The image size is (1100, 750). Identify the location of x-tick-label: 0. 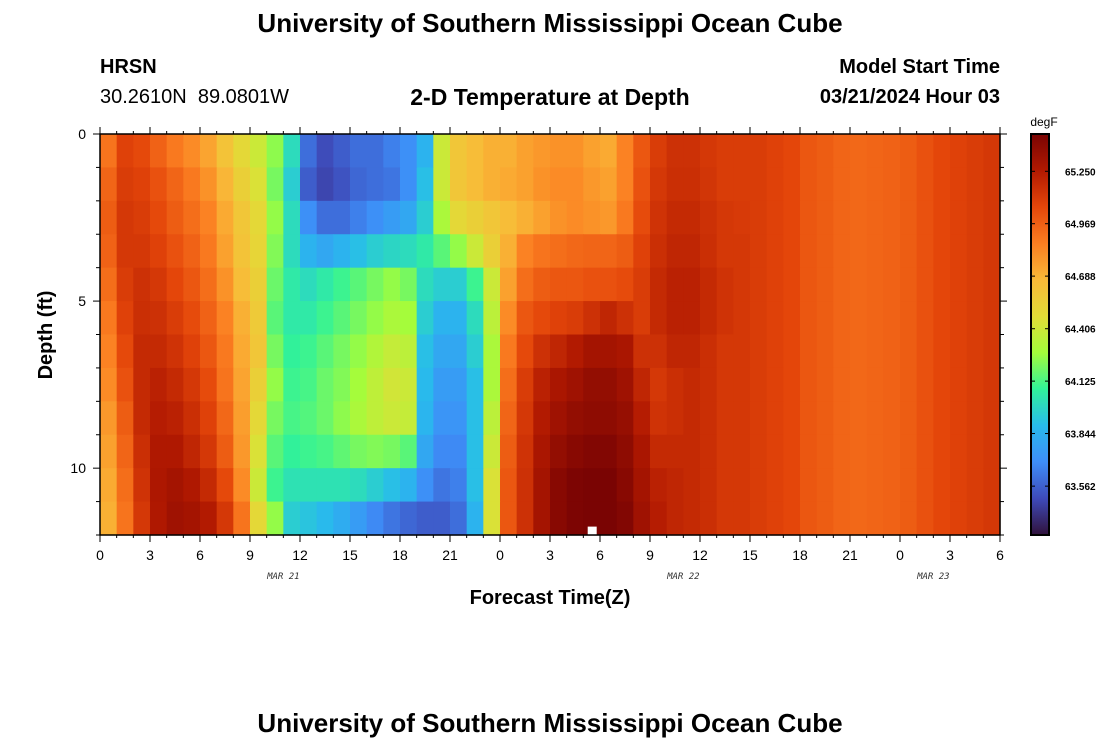
(900, 555).